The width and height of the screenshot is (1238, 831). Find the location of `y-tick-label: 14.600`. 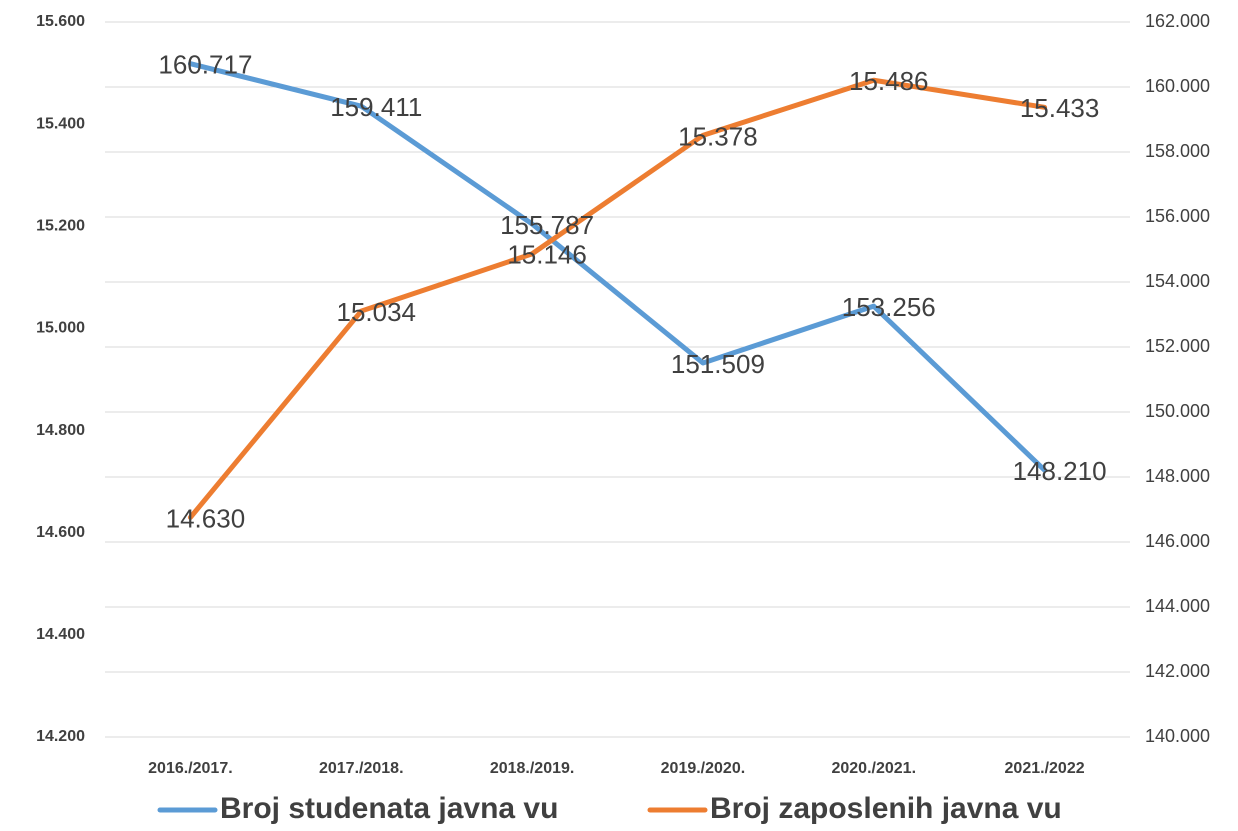

y-tick-label: 14.600 is located at coordinates (60, 532).